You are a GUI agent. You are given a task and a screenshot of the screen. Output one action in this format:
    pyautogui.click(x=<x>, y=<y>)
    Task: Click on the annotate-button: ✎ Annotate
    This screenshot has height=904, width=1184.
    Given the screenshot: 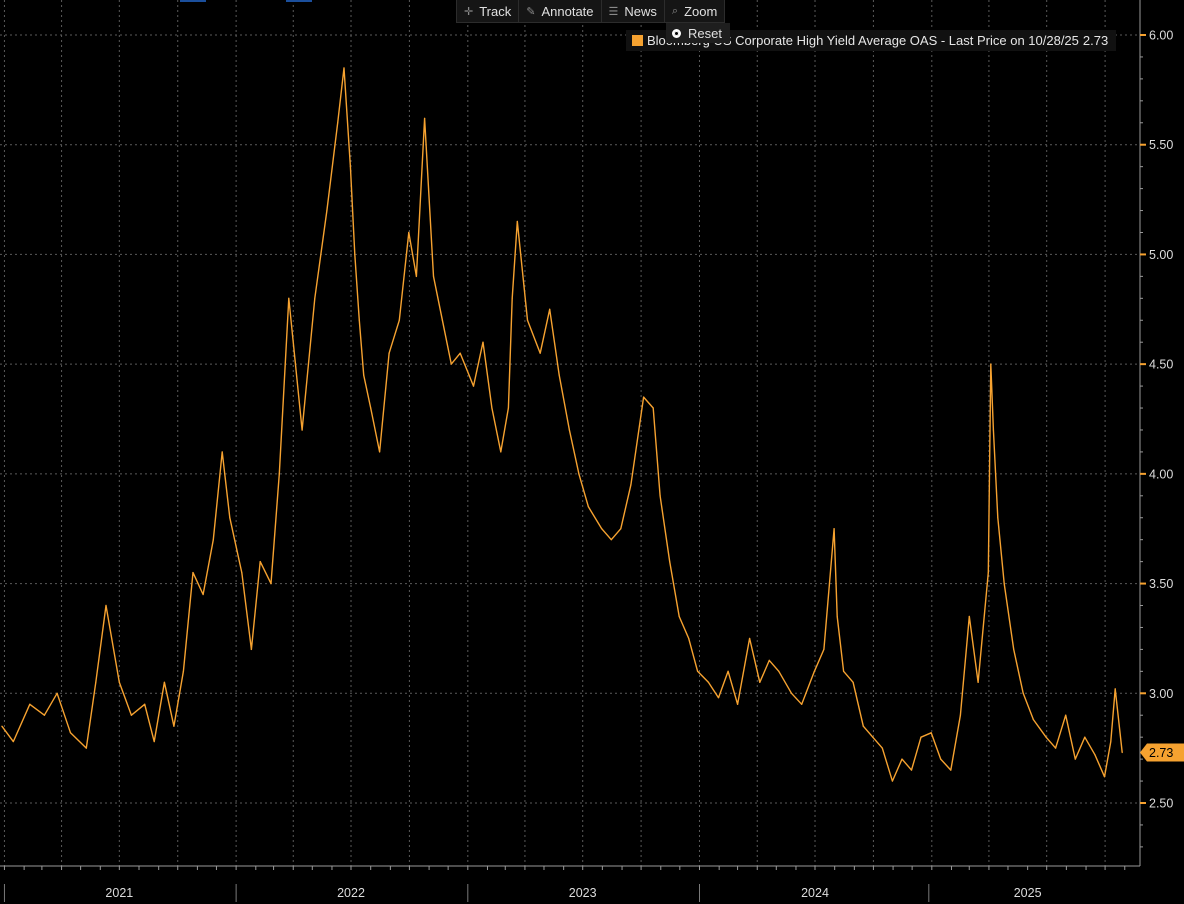 What is the action you would take?
    pyautogui.click(x=560, y=11)
    